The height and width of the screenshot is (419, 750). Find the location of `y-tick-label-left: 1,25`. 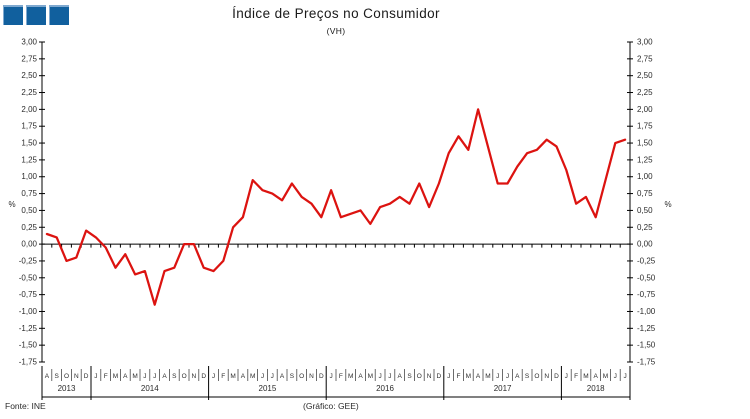

y-tick-label-left: 1,25 is located at coordinates (29, 159).